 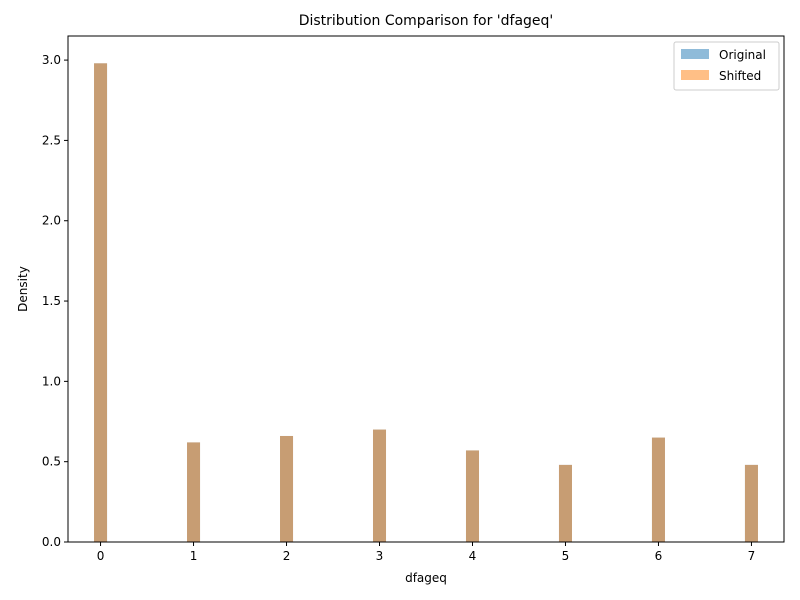 What do you see at coordinates (740, 76) in the screenshot?
I see `legend-label-shifted: Shifted` at bounding box center [740, 76].